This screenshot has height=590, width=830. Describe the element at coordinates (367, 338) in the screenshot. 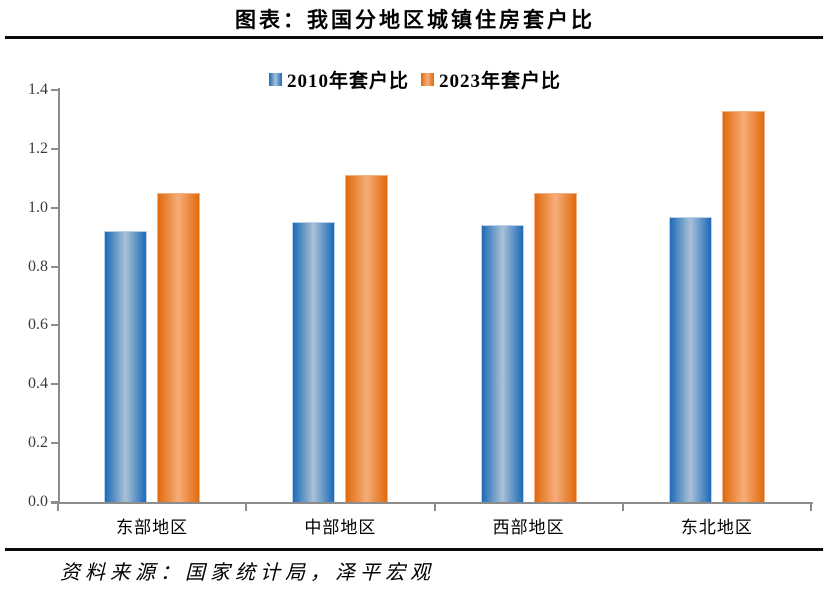

I see `bar-2023年套户比-中部地区` at that location.